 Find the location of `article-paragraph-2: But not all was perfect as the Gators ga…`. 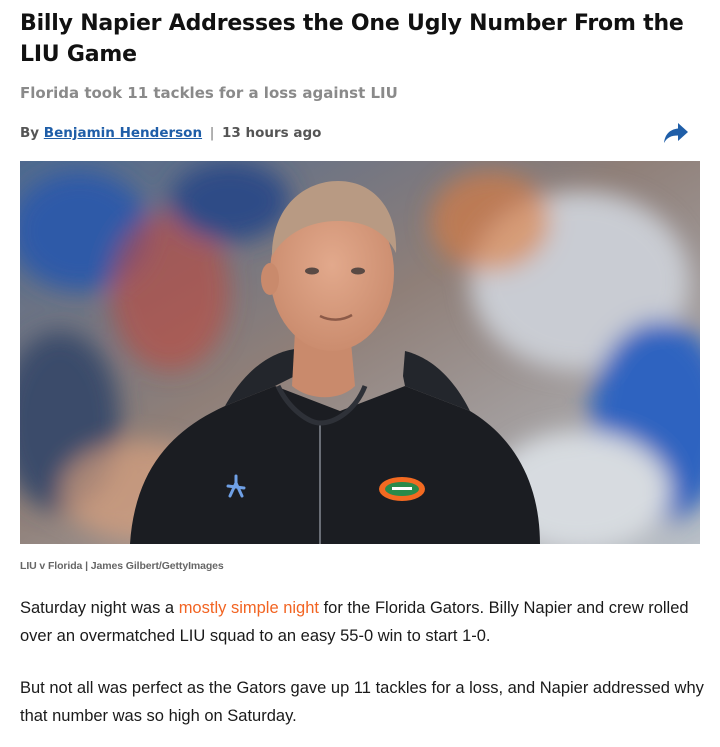

article-paragraph-2: But not all was perfect as the Gators ga… is located at coordinates (362, 702).